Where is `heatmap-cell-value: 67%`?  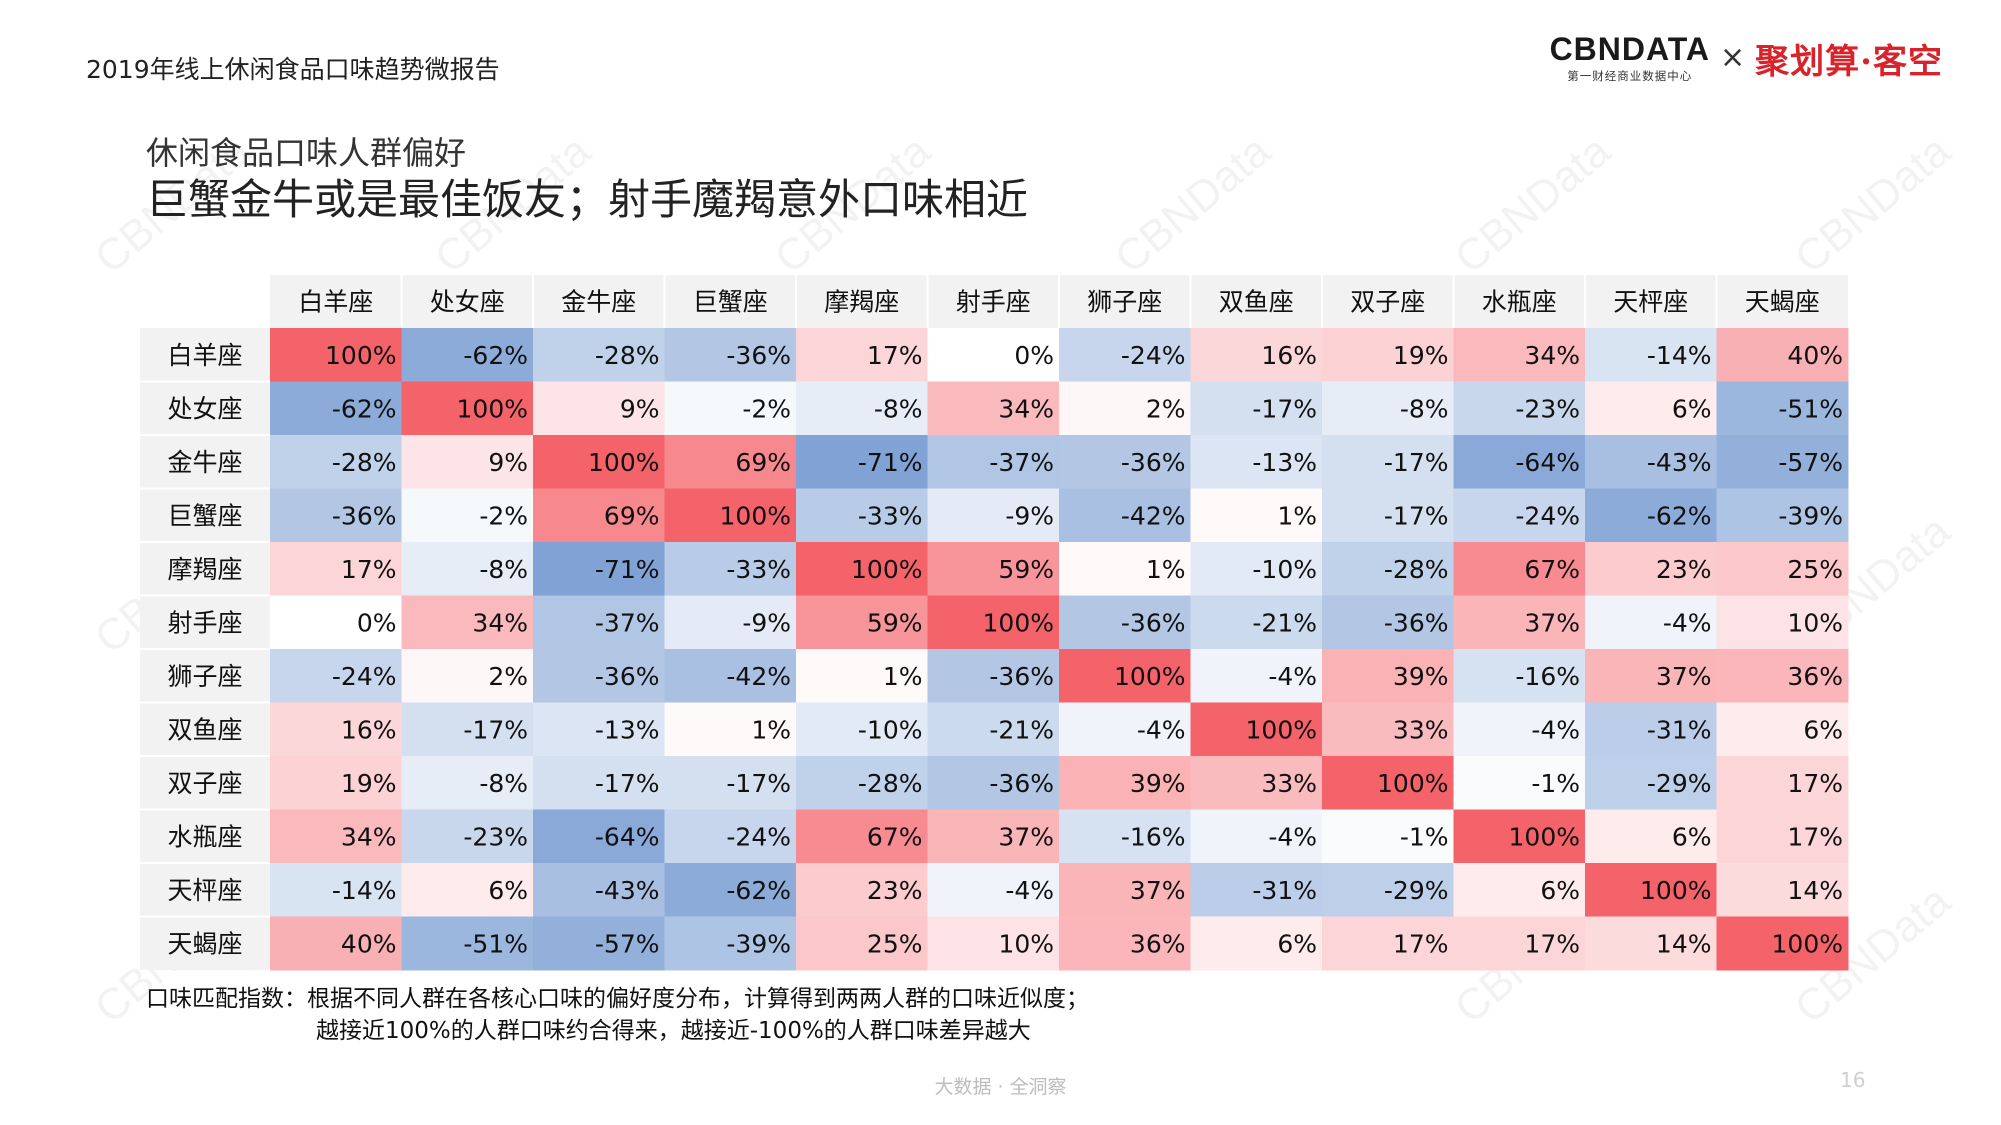
heatmap-cell-value: 67% is located at coordinates (1552, 569).